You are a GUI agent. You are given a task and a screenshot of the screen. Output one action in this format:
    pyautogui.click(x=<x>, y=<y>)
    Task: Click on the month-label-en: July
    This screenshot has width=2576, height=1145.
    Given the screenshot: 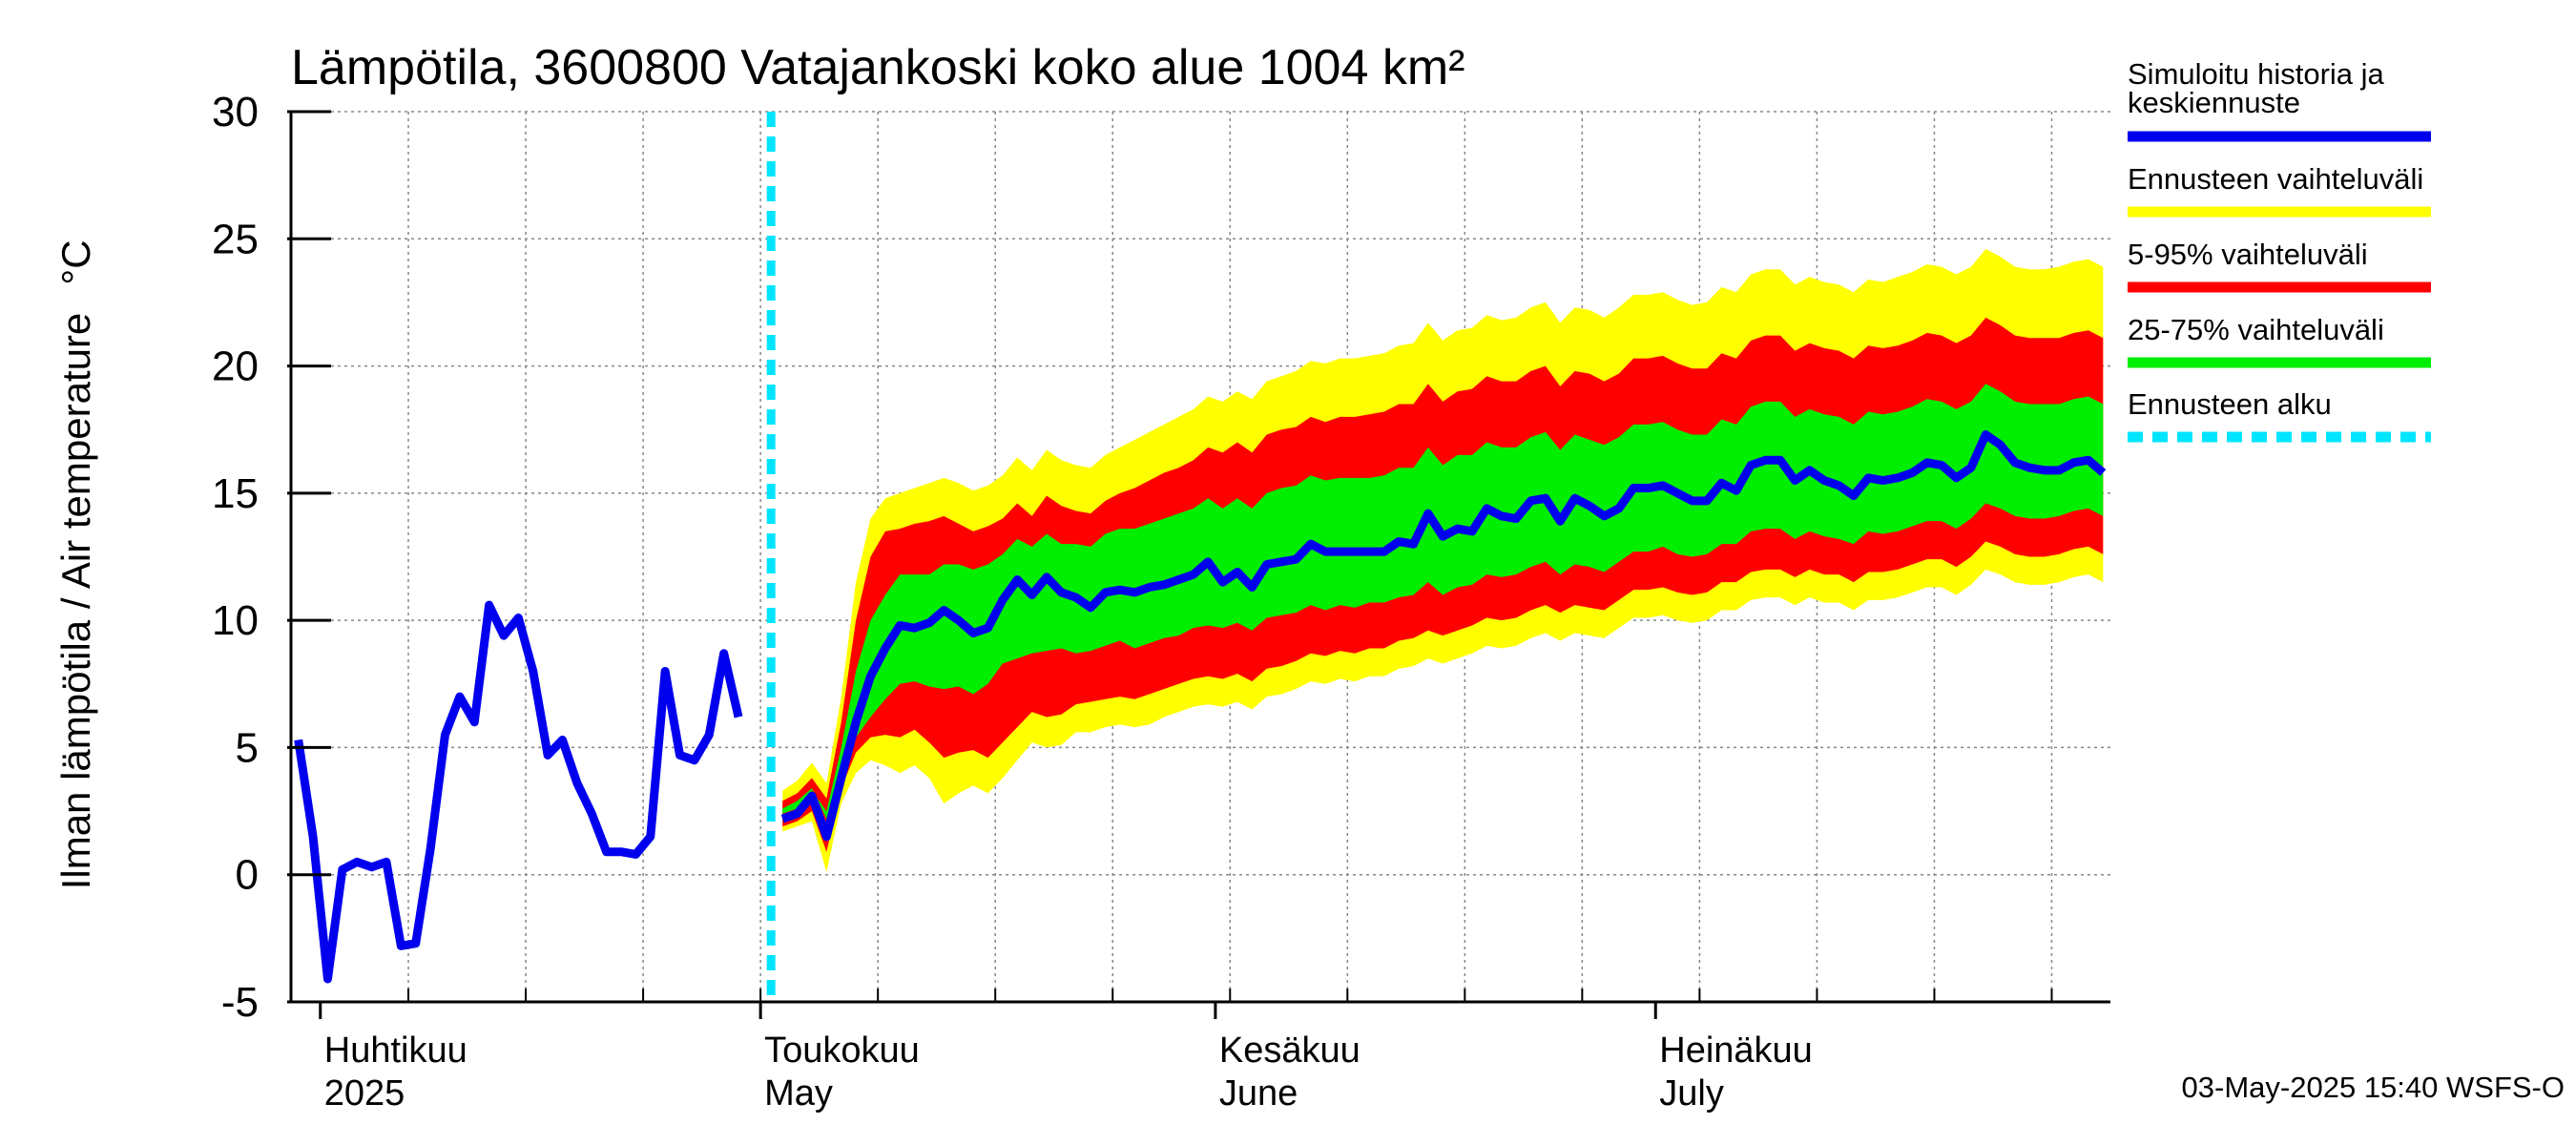 What is the action you would take?
    pyautogui.click(x=1691, y=1094)
    